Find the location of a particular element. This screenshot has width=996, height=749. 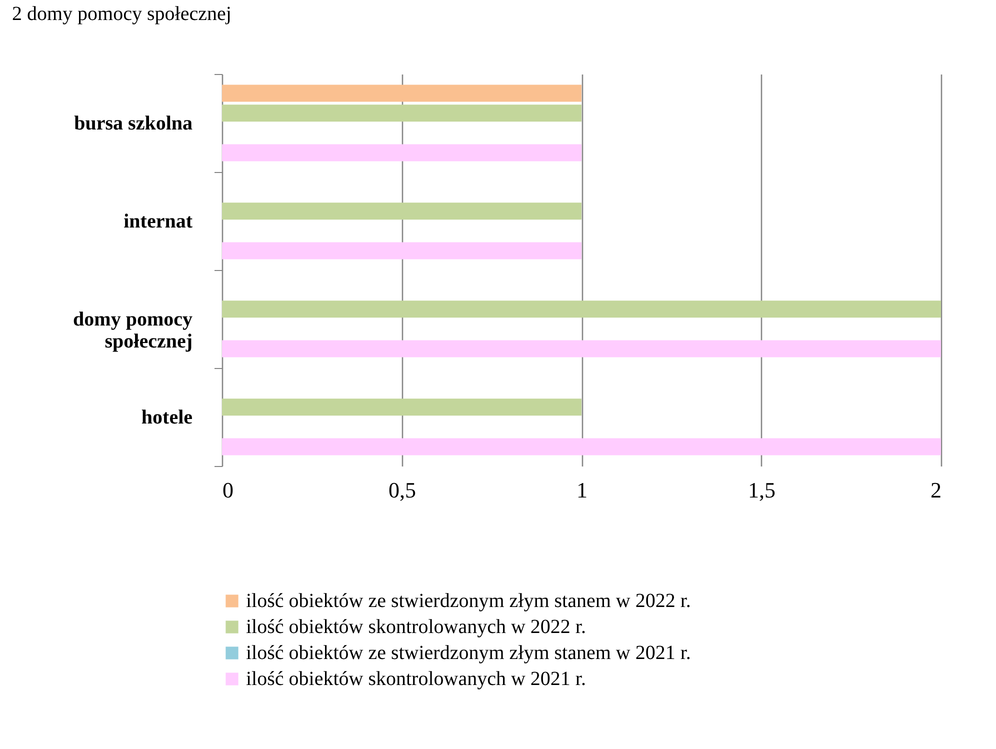

legend-label: ilość obiektów ze stwierdzonym złym stanem w 2022 r. is located at coordinates (468, 601).